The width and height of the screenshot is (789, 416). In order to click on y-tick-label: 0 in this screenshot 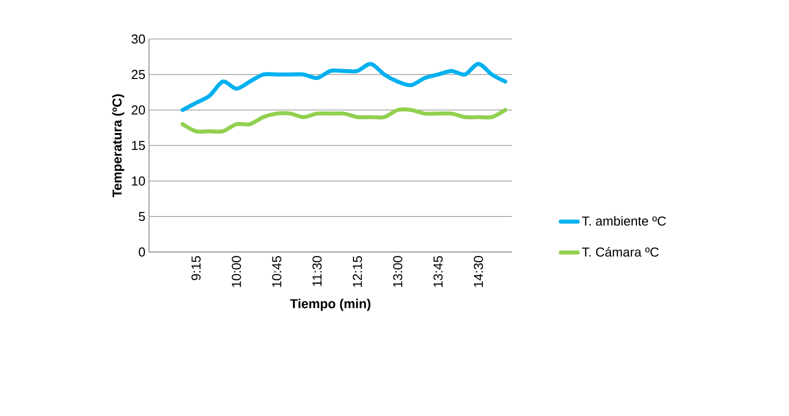, I will do `click(141, 252)`.